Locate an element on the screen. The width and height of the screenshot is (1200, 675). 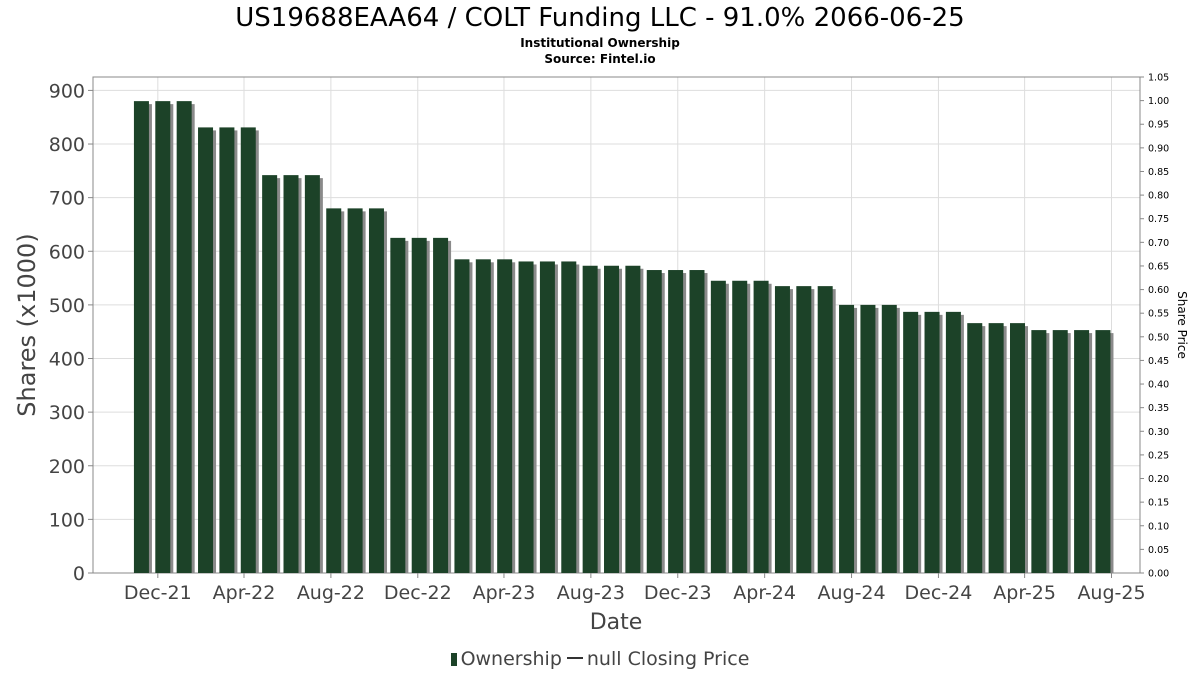
x-tick-label: Dec-21 is located at coordinates (158, 593).